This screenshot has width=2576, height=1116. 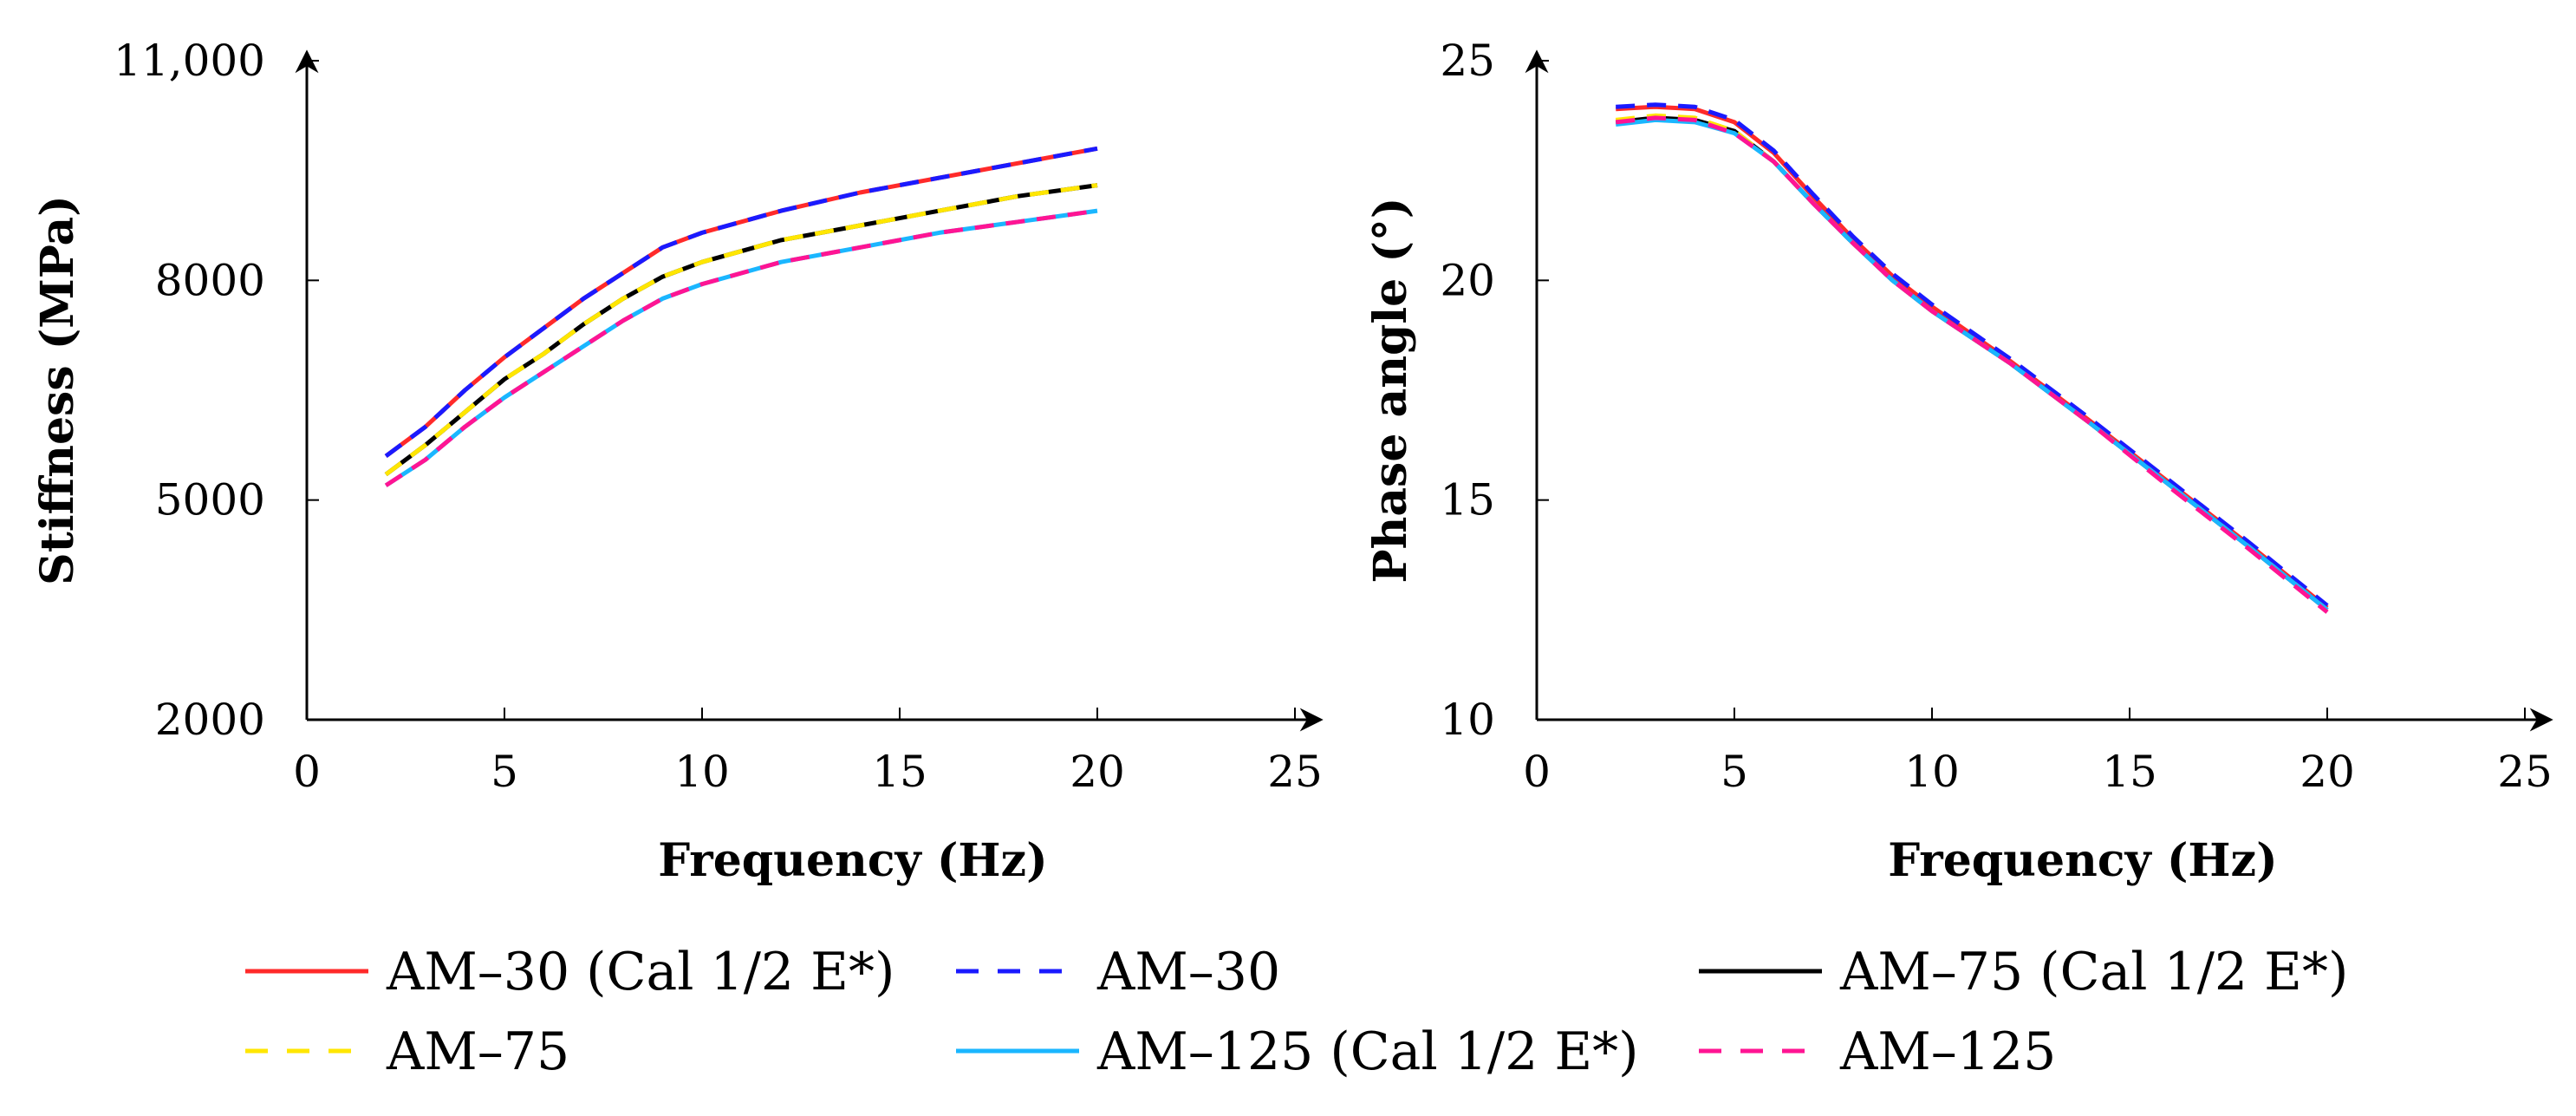 What do you see at coordinates (2525, 772) in the screenshot?
I see `phase-x-tick-label: 25` at bounding box center [2525, 772].